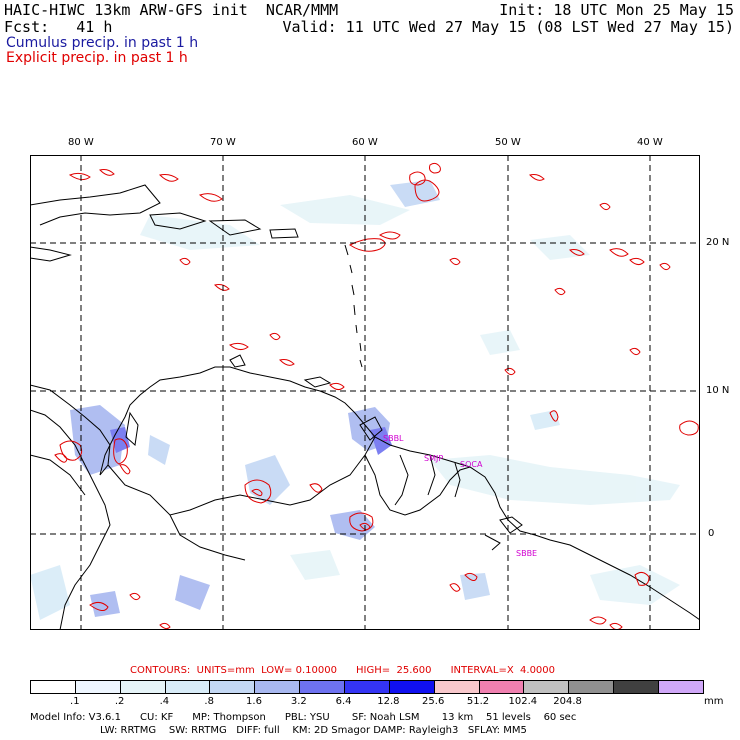 This screenshot has width=740, height=740. What do you see at coordinates (711, 533) in the screenshot?
I see `lat-label-0: 0` at bounding box center [711, 533].